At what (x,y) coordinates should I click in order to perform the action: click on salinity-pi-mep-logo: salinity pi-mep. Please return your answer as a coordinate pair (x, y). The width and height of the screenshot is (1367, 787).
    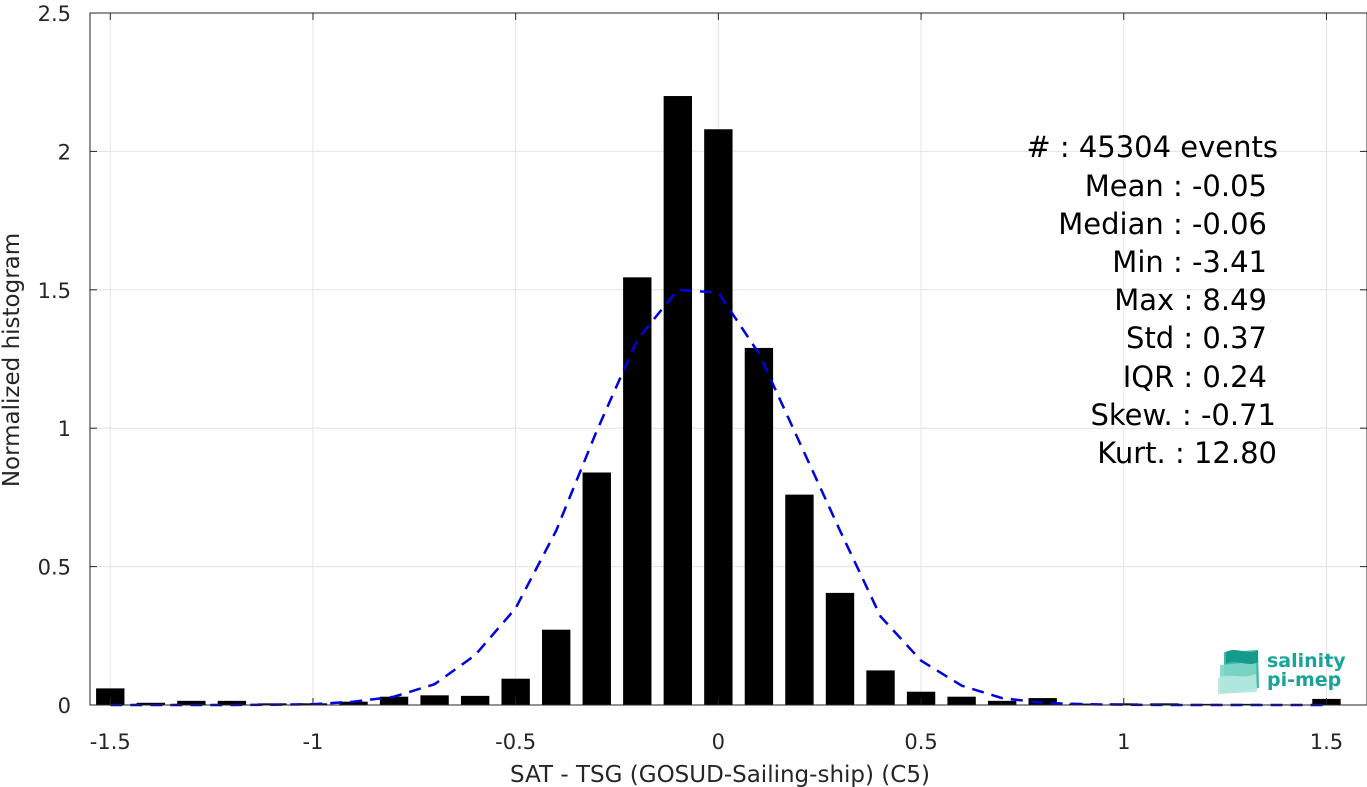
    Looking at the image, I should click on (1282, 672).